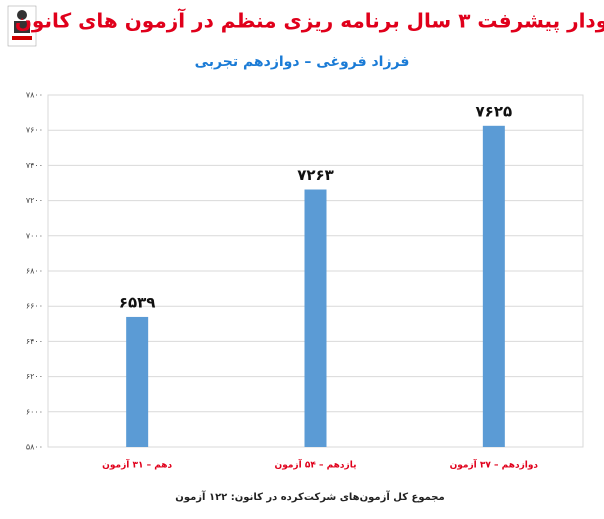 This screenshot has height=519, width=604. Describe the element at coordinates (137, 465) in the screenshot. I see `x-tick-label: دهم – ۳۱ آزمون` at that location.